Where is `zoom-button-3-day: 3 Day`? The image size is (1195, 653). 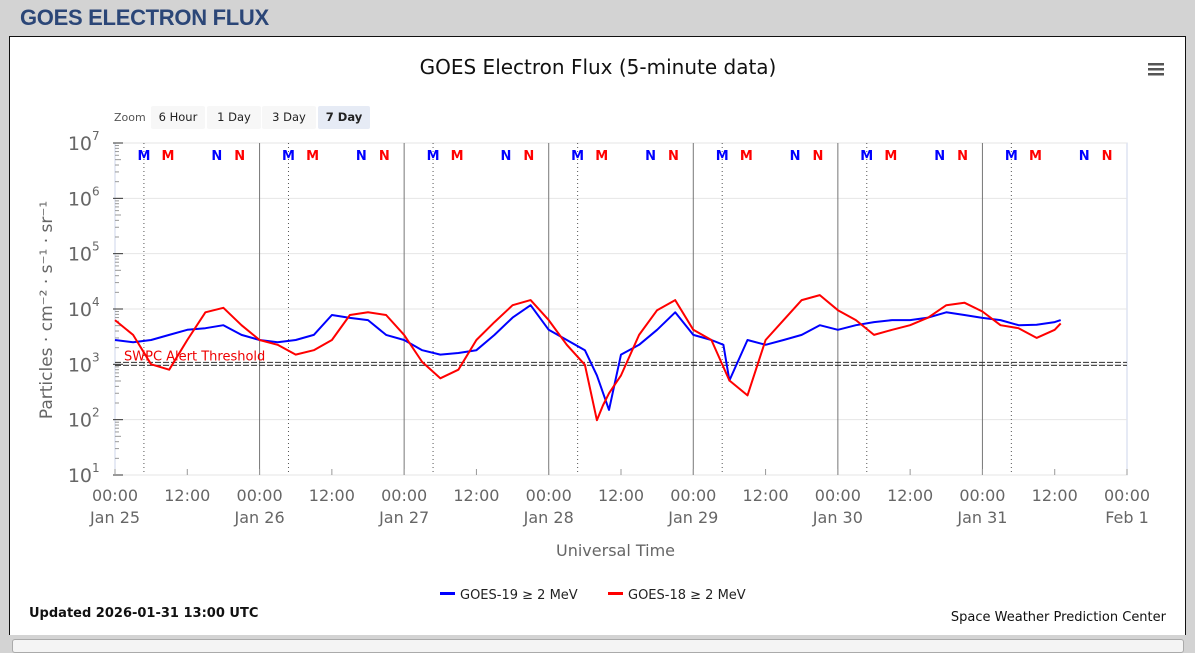 zoom-button-3-day: 3 Day is located at coordinates (289, 117).